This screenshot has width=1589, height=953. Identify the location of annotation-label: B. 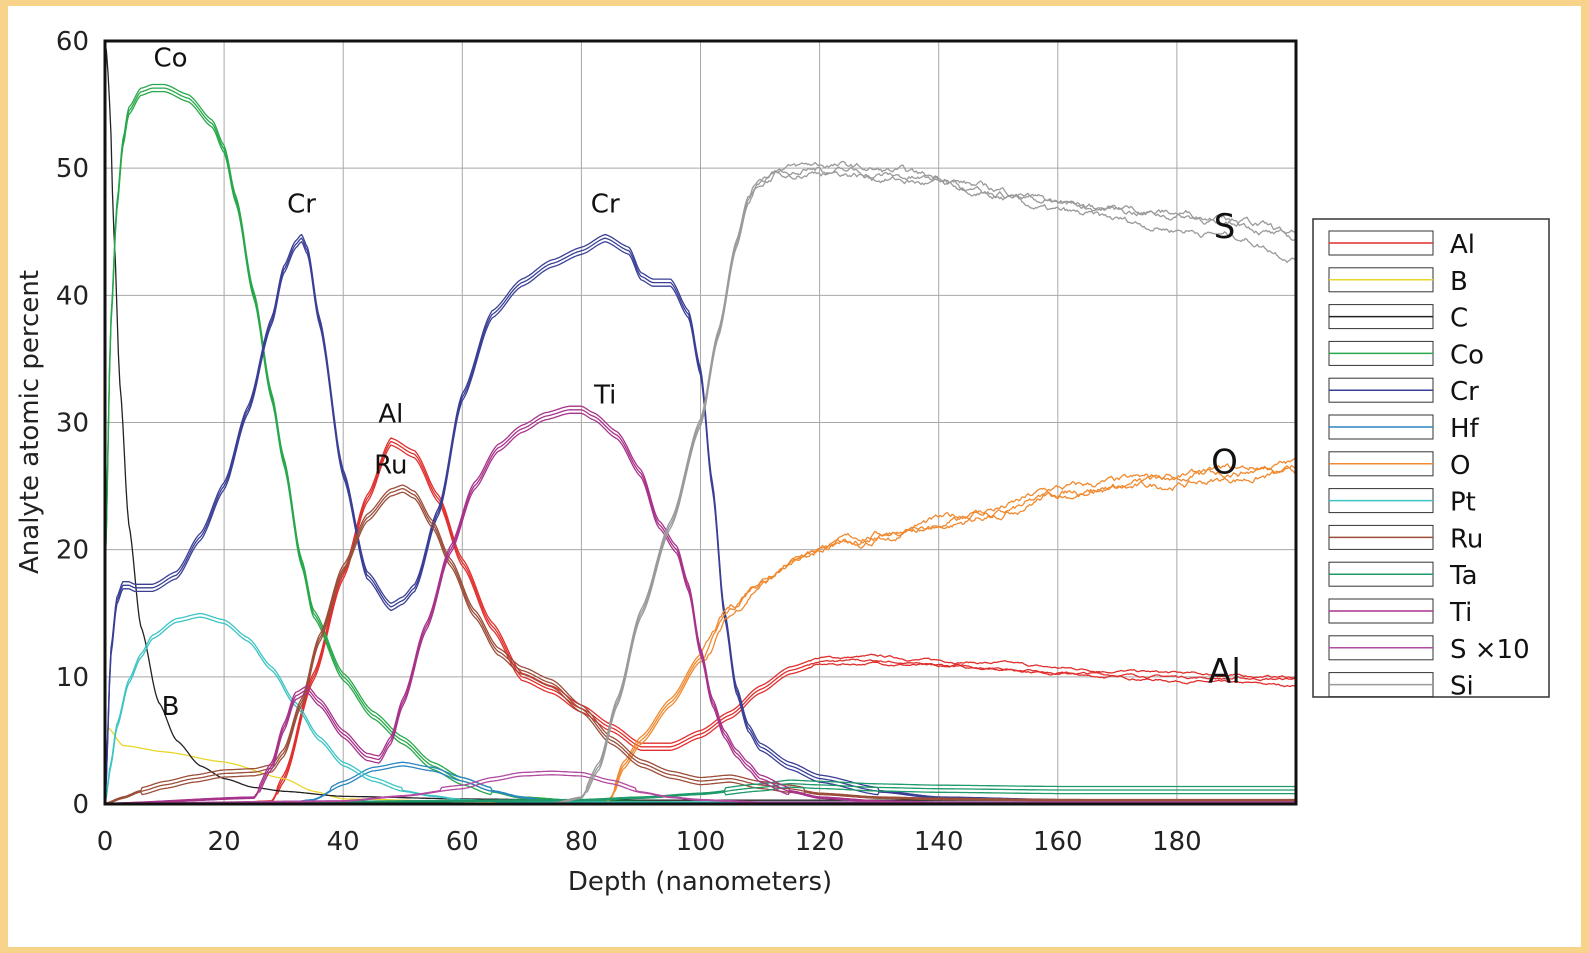
(171, 707).